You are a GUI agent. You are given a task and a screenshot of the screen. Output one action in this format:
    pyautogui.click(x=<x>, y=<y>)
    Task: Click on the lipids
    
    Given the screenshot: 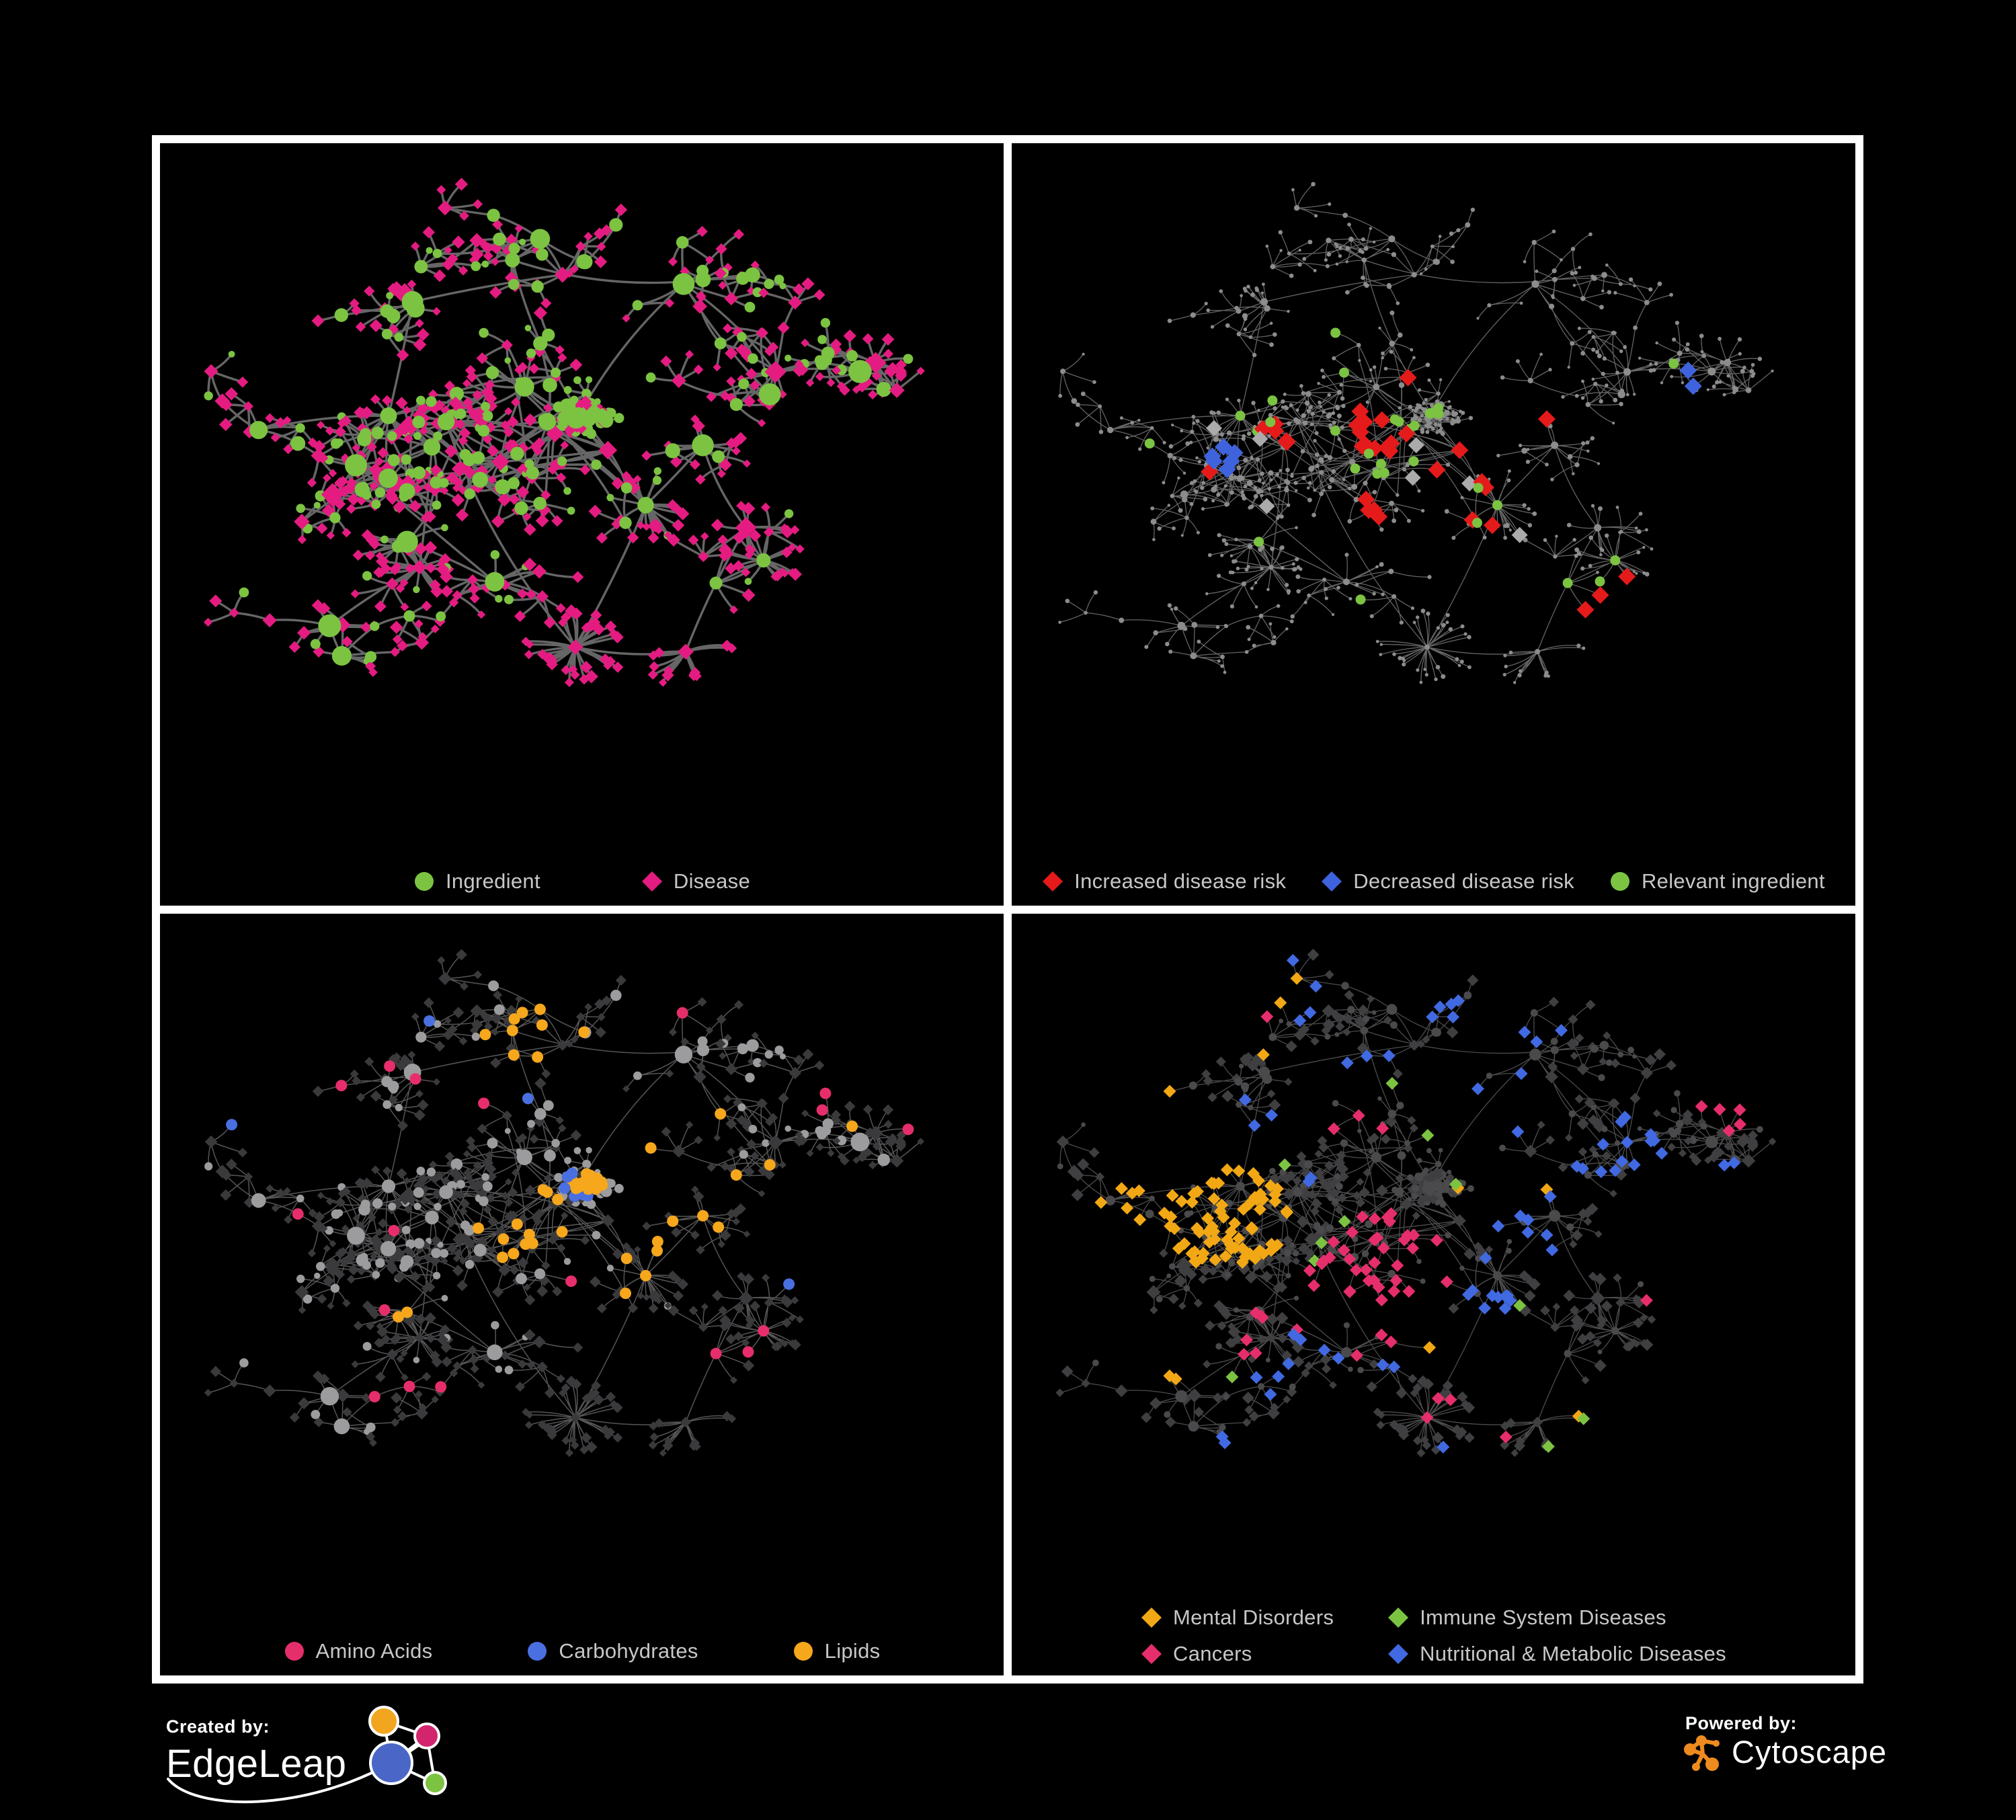 What is the action you would take?
    pyautogui.click(x=852, y=1126)
    